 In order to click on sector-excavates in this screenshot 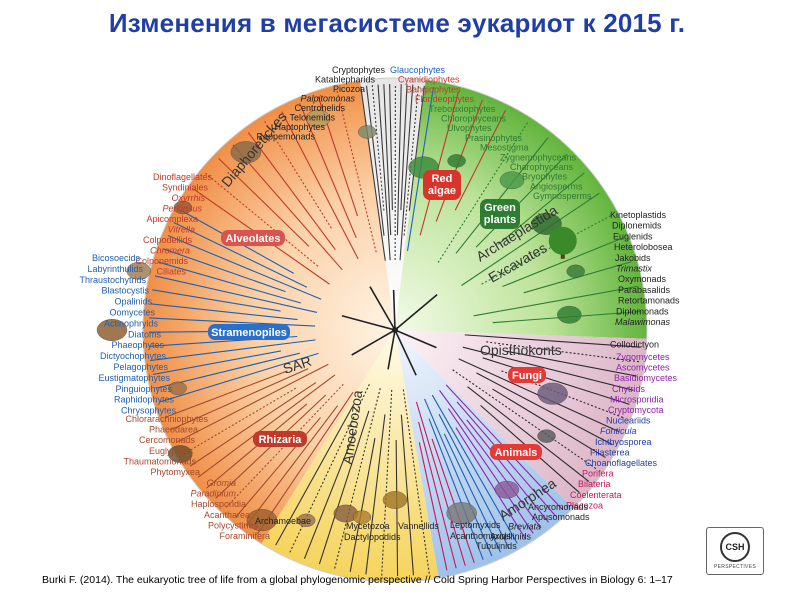, I will do `click(521, 419)`.